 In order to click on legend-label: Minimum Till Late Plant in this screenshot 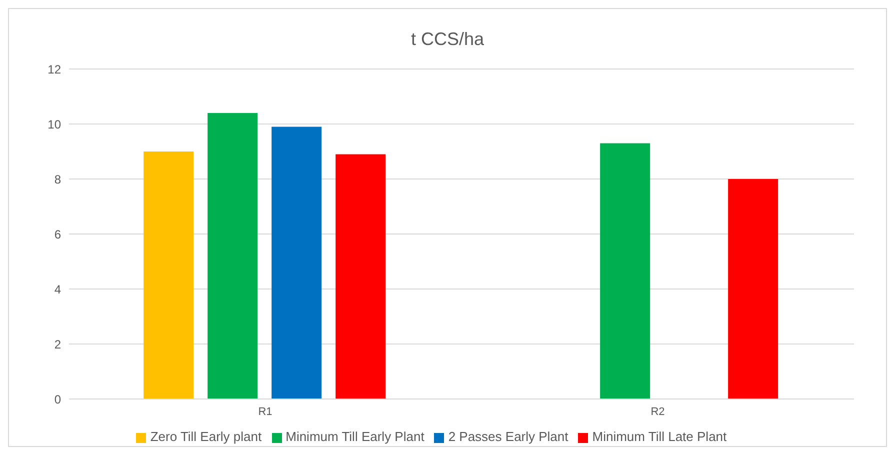, I will do `click(659, 436)`.